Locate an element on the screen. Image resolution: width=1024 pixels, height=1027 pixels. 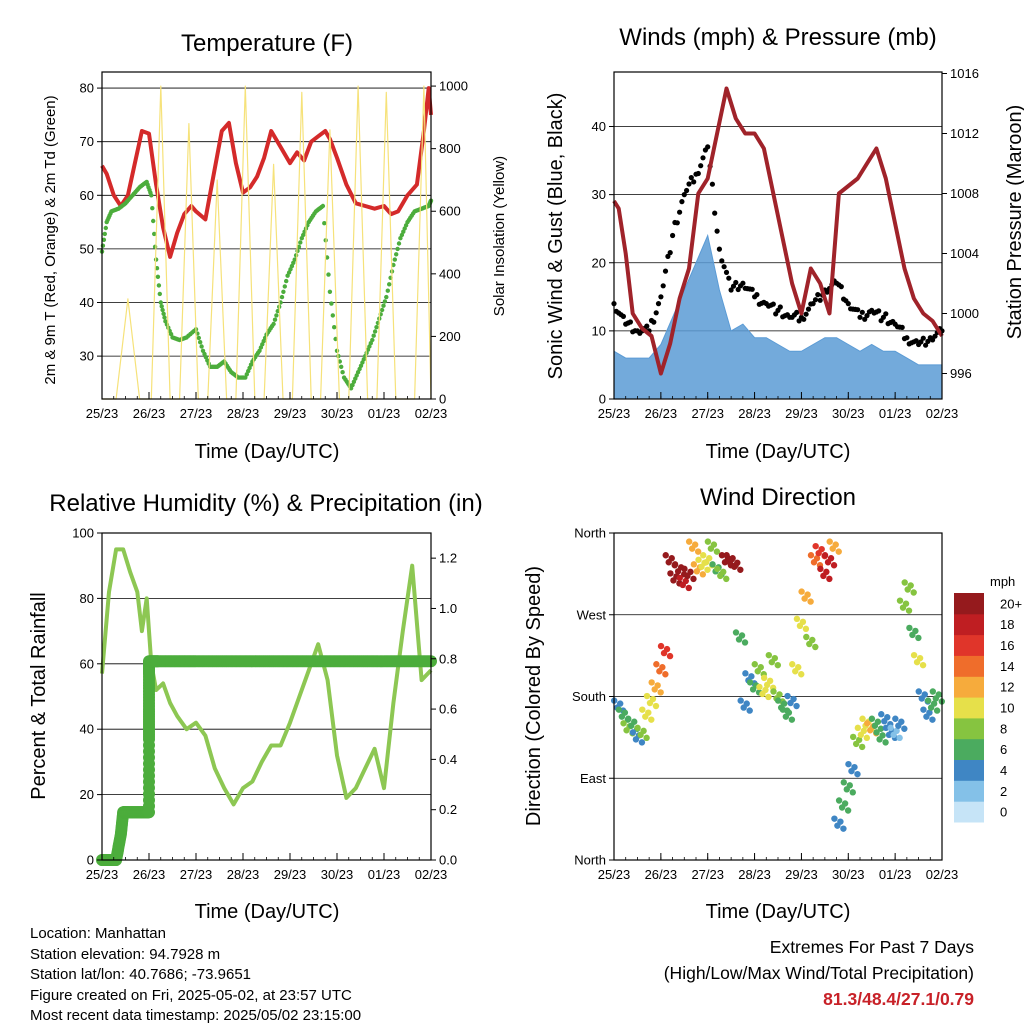
extremes-subtitle: (High/Low/Max Wind/Total Precipitation) is located at coordinates (818, 973).